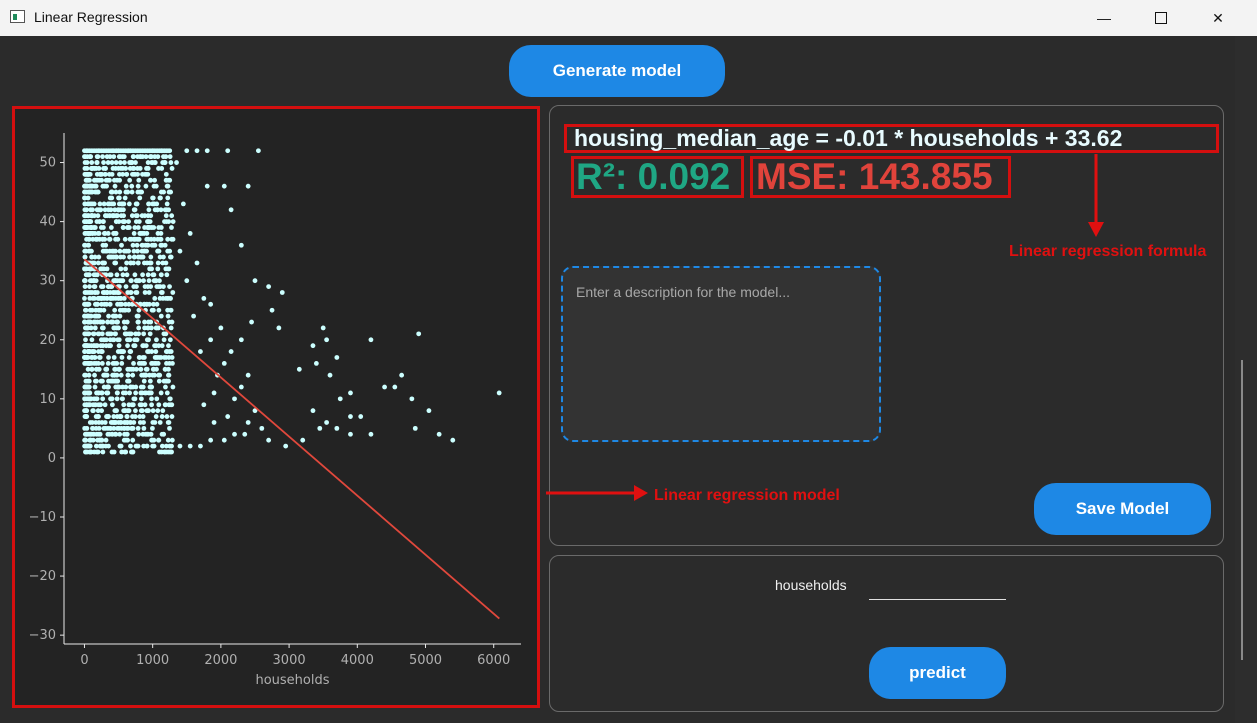 This screenshot has width=1257, height=723. I want to click on close-icon: ✕, so click(1218, 17).